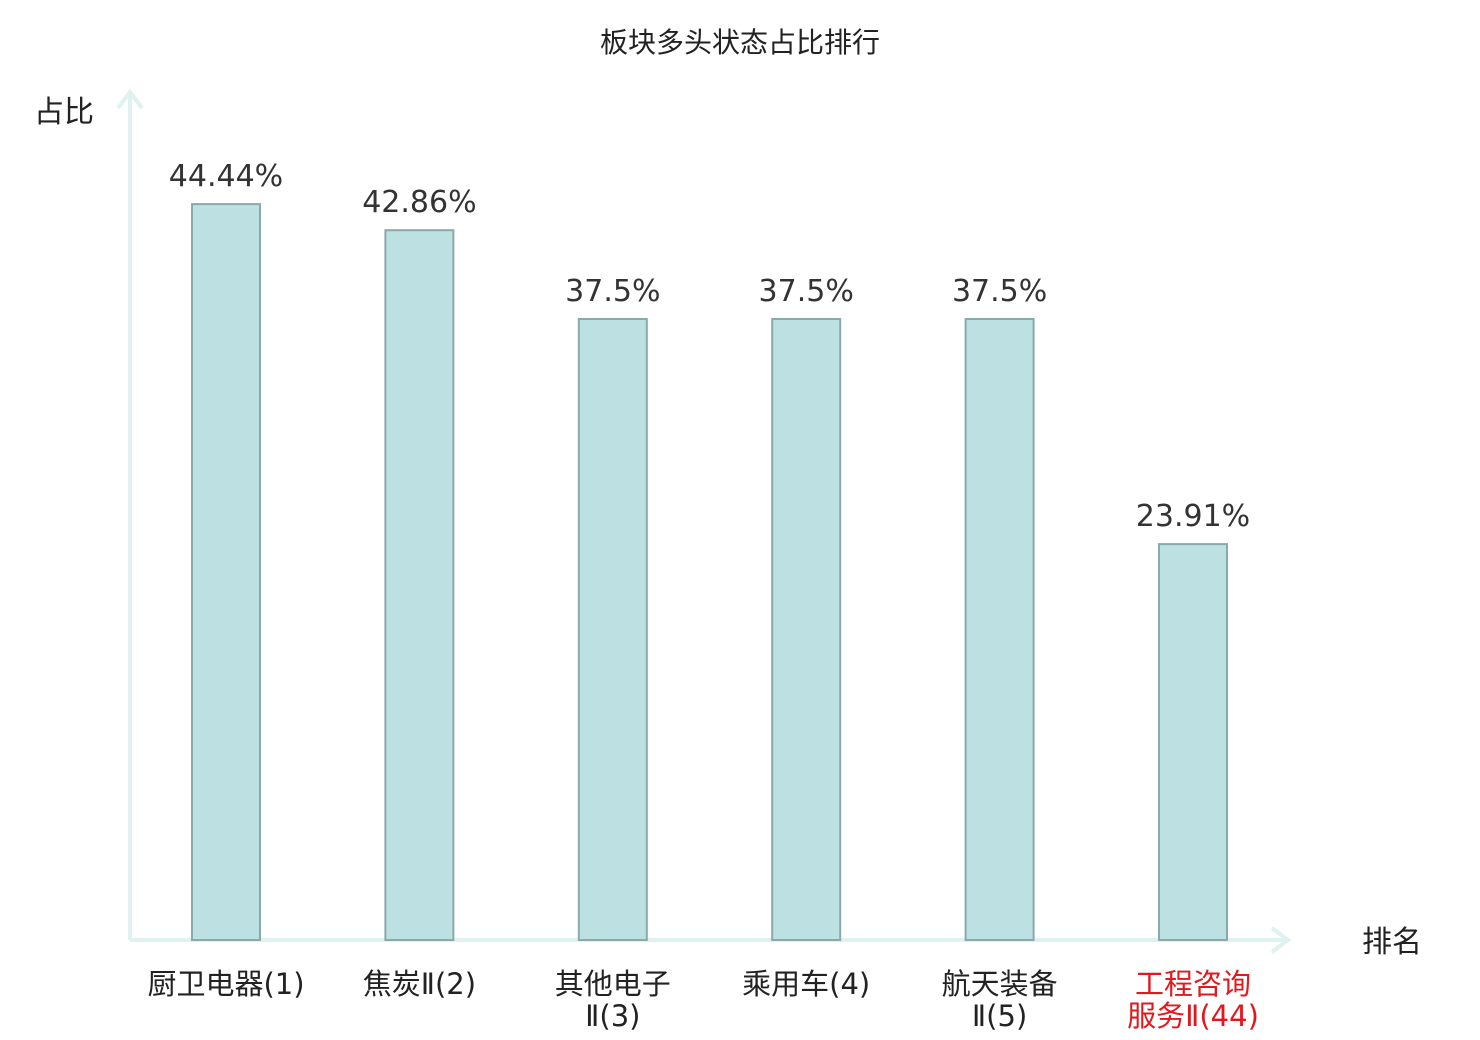 This screenshot has height=1040, width=1480. Describe the element at coordinates (999, 1016) in the screenshot. I see `category-label-line: Ⅱ(5)` at that location.